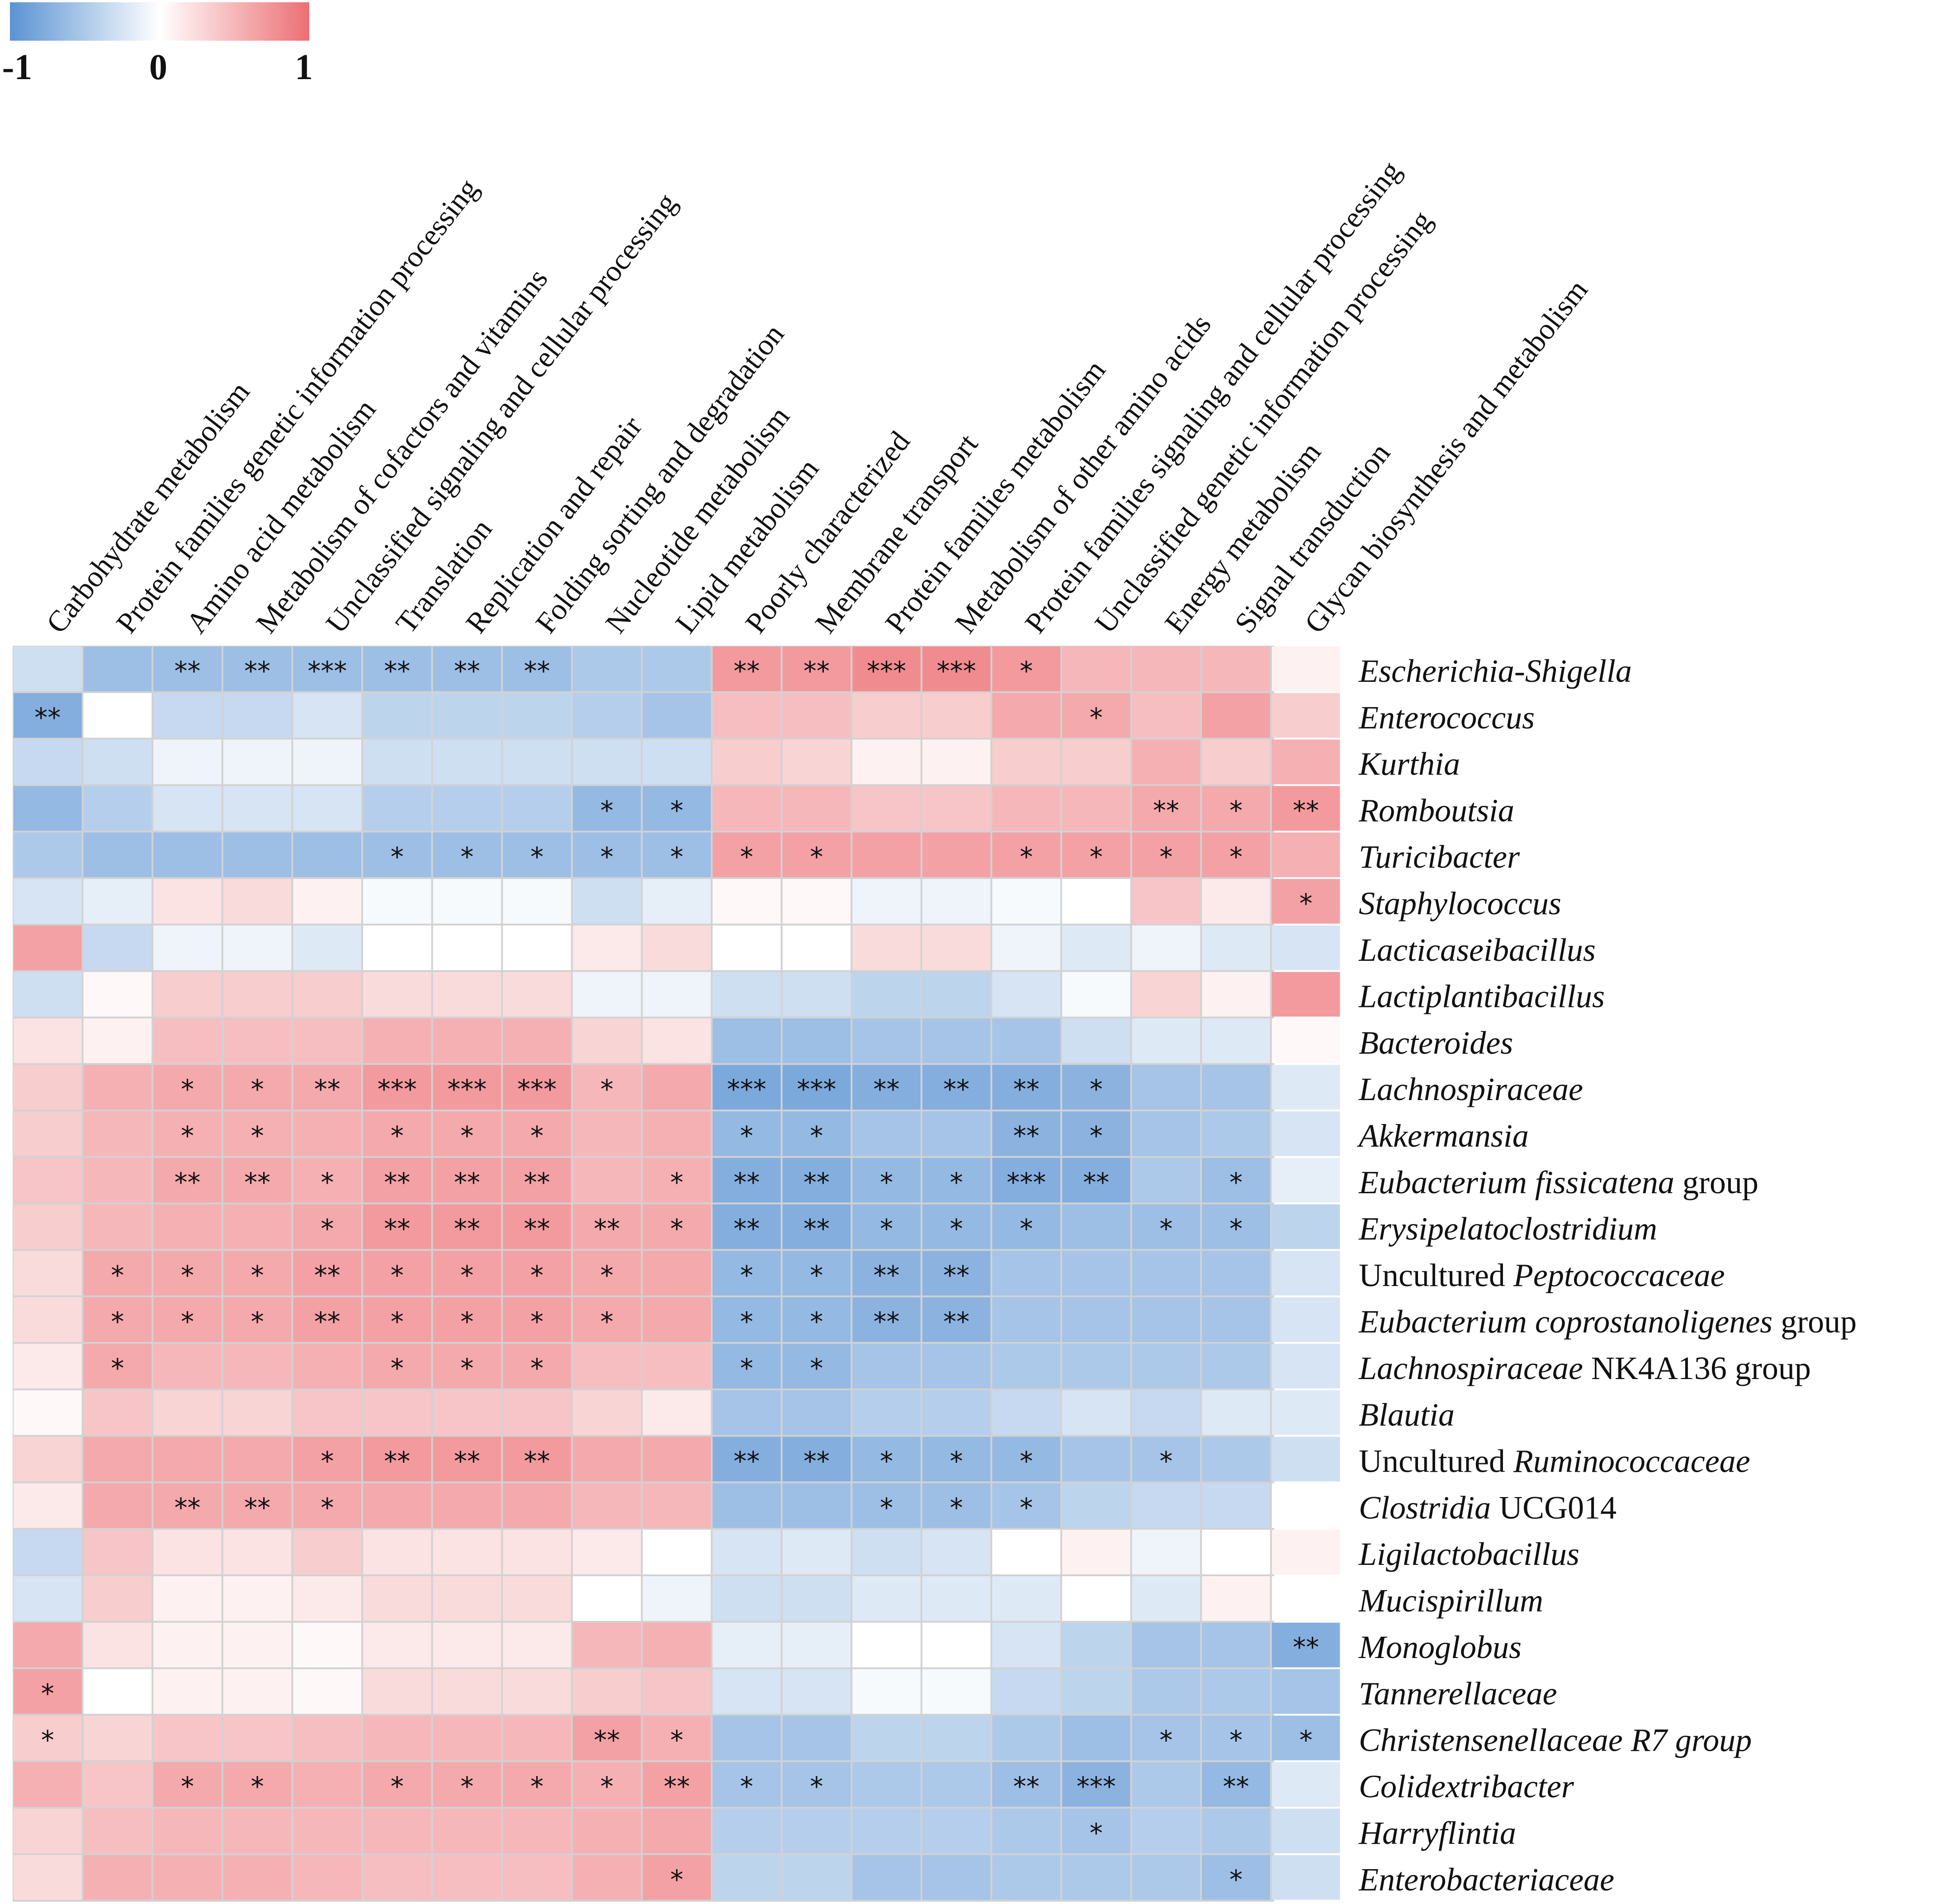 The image size is (1952, 1904). What do you see at coordinates (158, 67) in the screenshot?
I see `colorbar-tick-mid: 0` at bounding box center [158, 67].